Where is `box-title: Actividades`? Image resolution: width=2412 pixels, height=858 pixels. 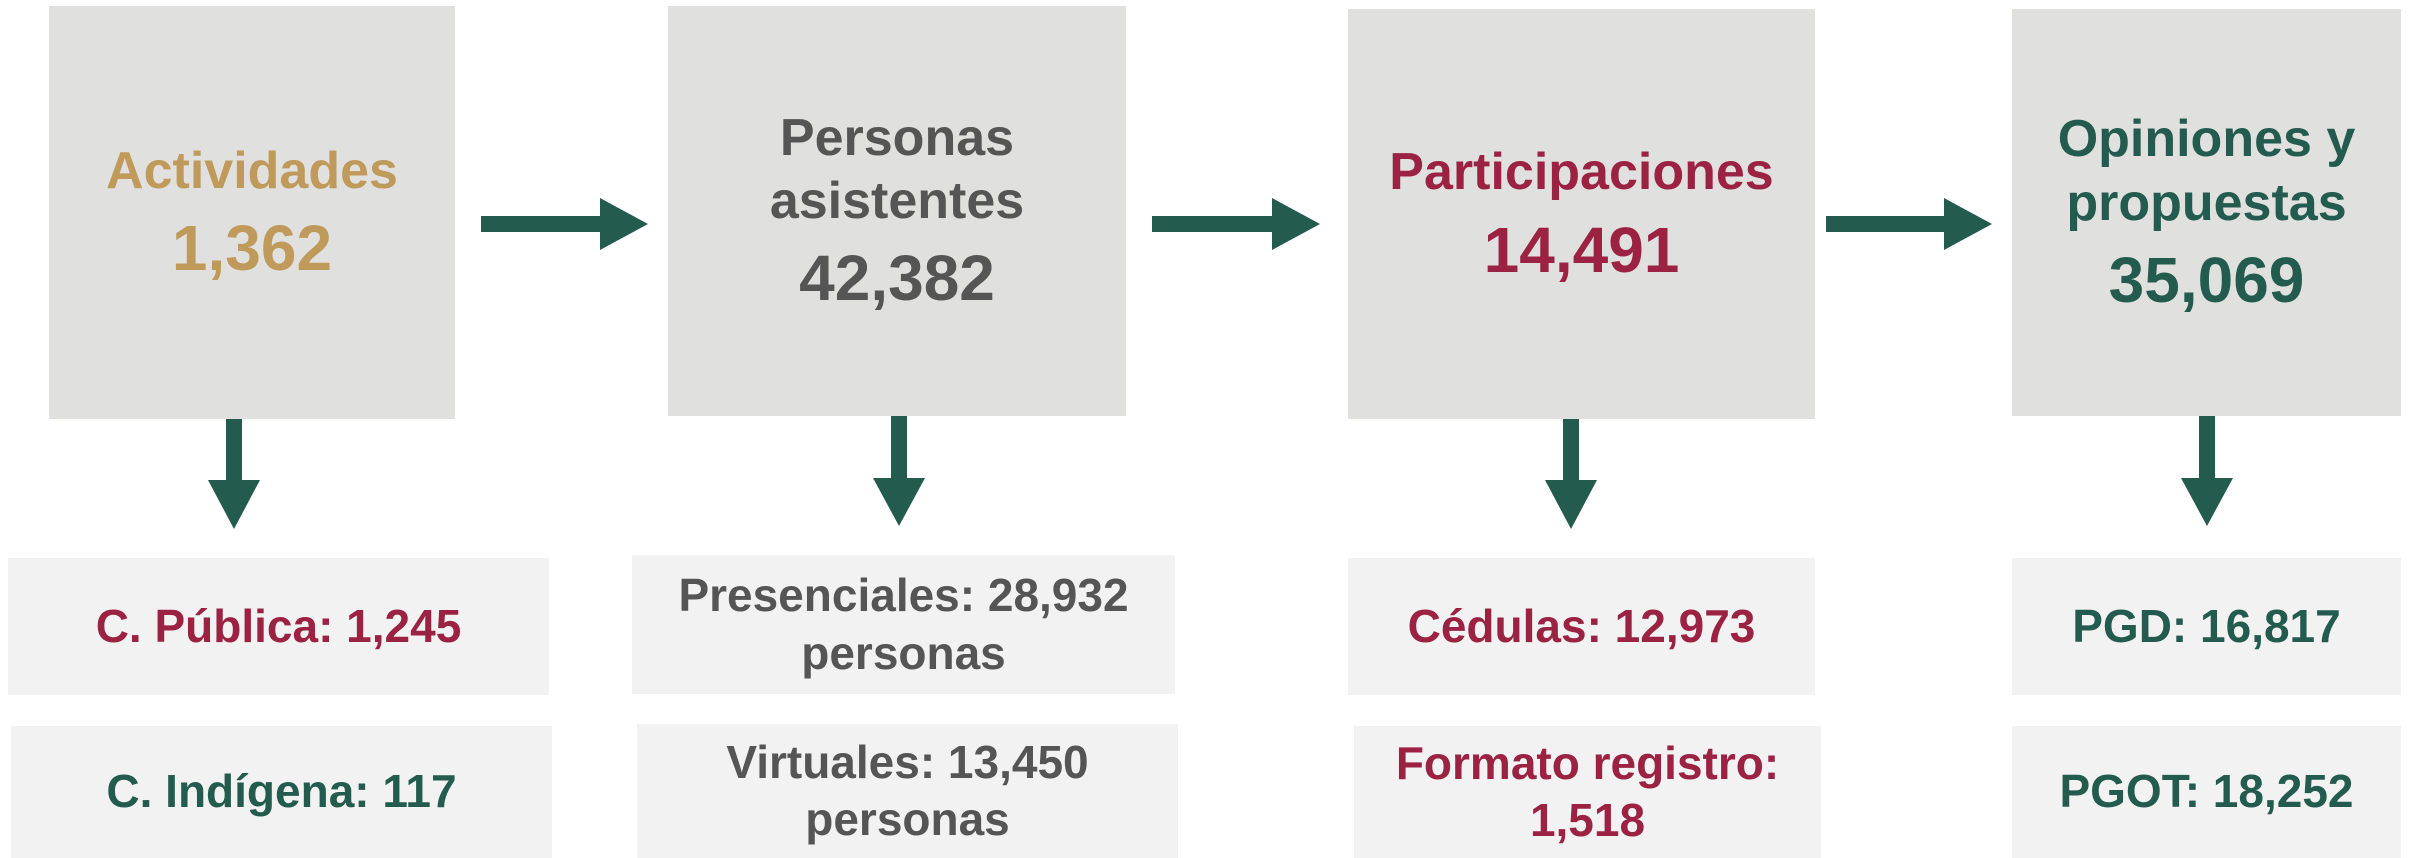 box-title: Actividades is located at coordinates (252, 170).